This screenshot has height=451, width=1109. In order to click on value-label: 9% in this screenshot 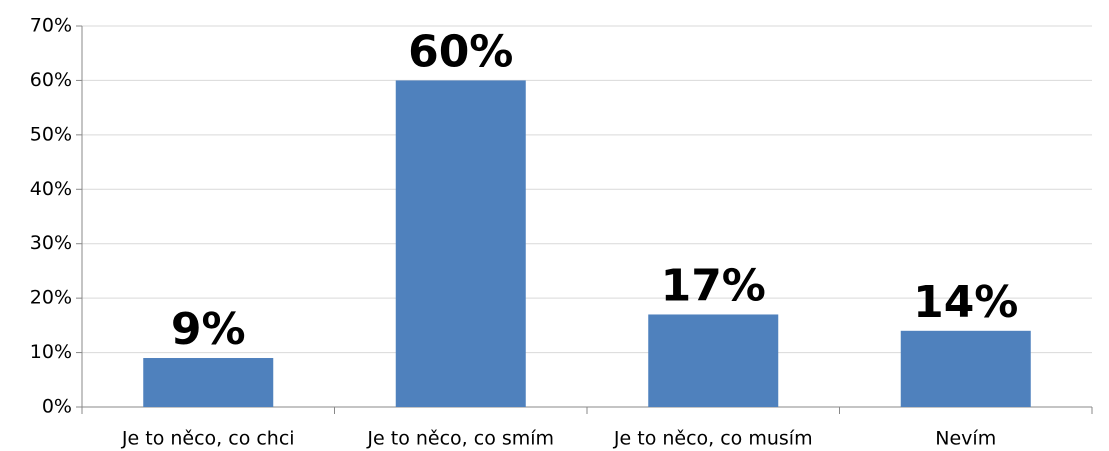, I will do `click(208, 329)`.